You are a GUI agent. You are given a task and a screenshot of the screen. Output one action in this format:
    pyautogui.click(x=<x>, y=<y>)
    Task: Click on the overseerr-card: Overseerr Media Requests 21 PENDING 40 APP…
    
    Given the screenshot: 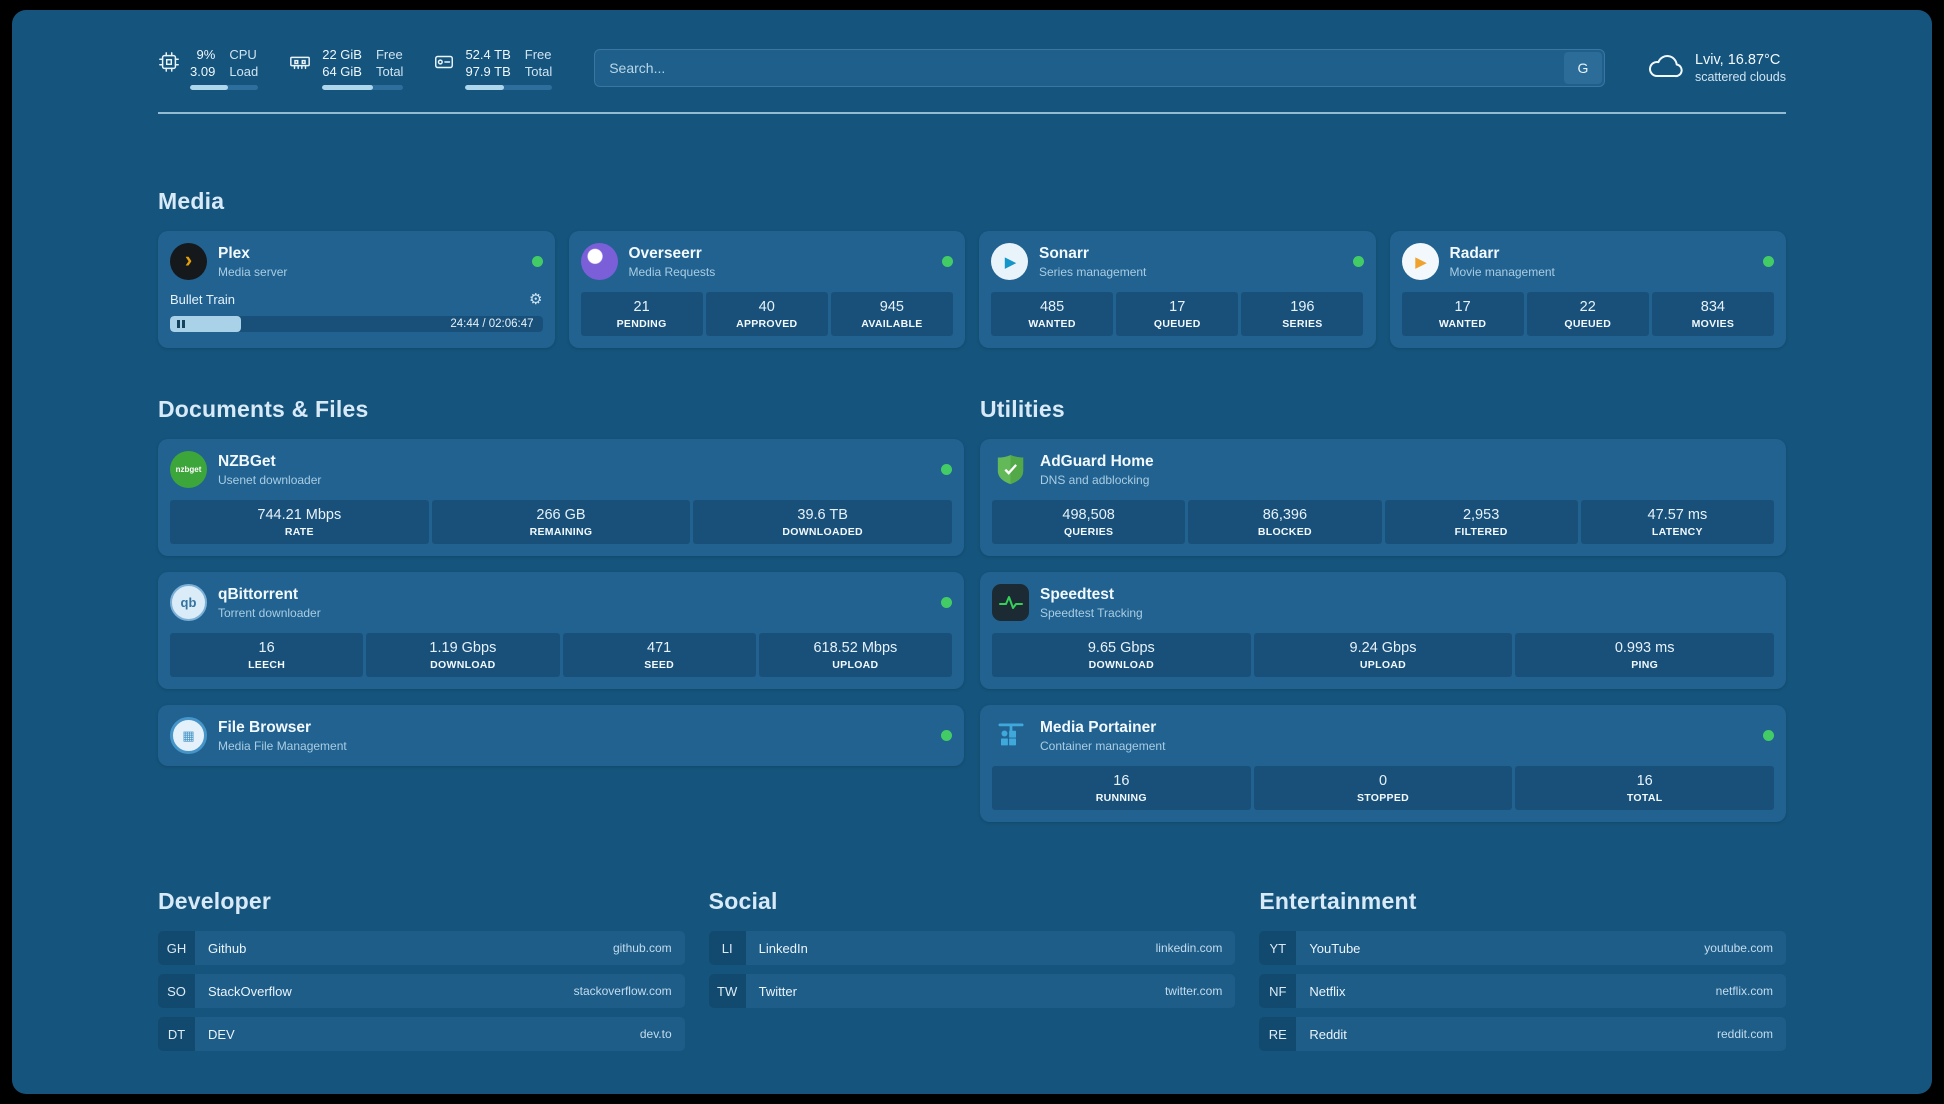 What is the action you would take?
    pyautogui.click(x=766, y=289)
    